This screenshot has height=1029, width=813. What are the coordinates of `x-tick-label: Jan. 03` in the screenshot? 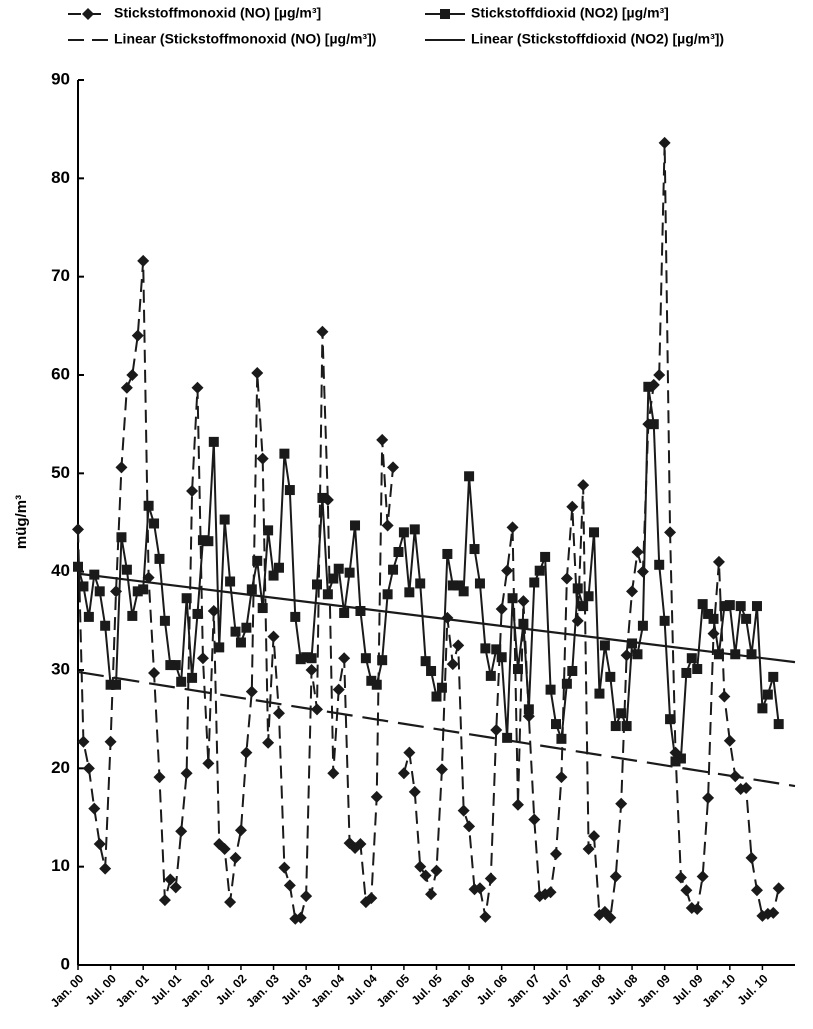 It's located at (262, 990).